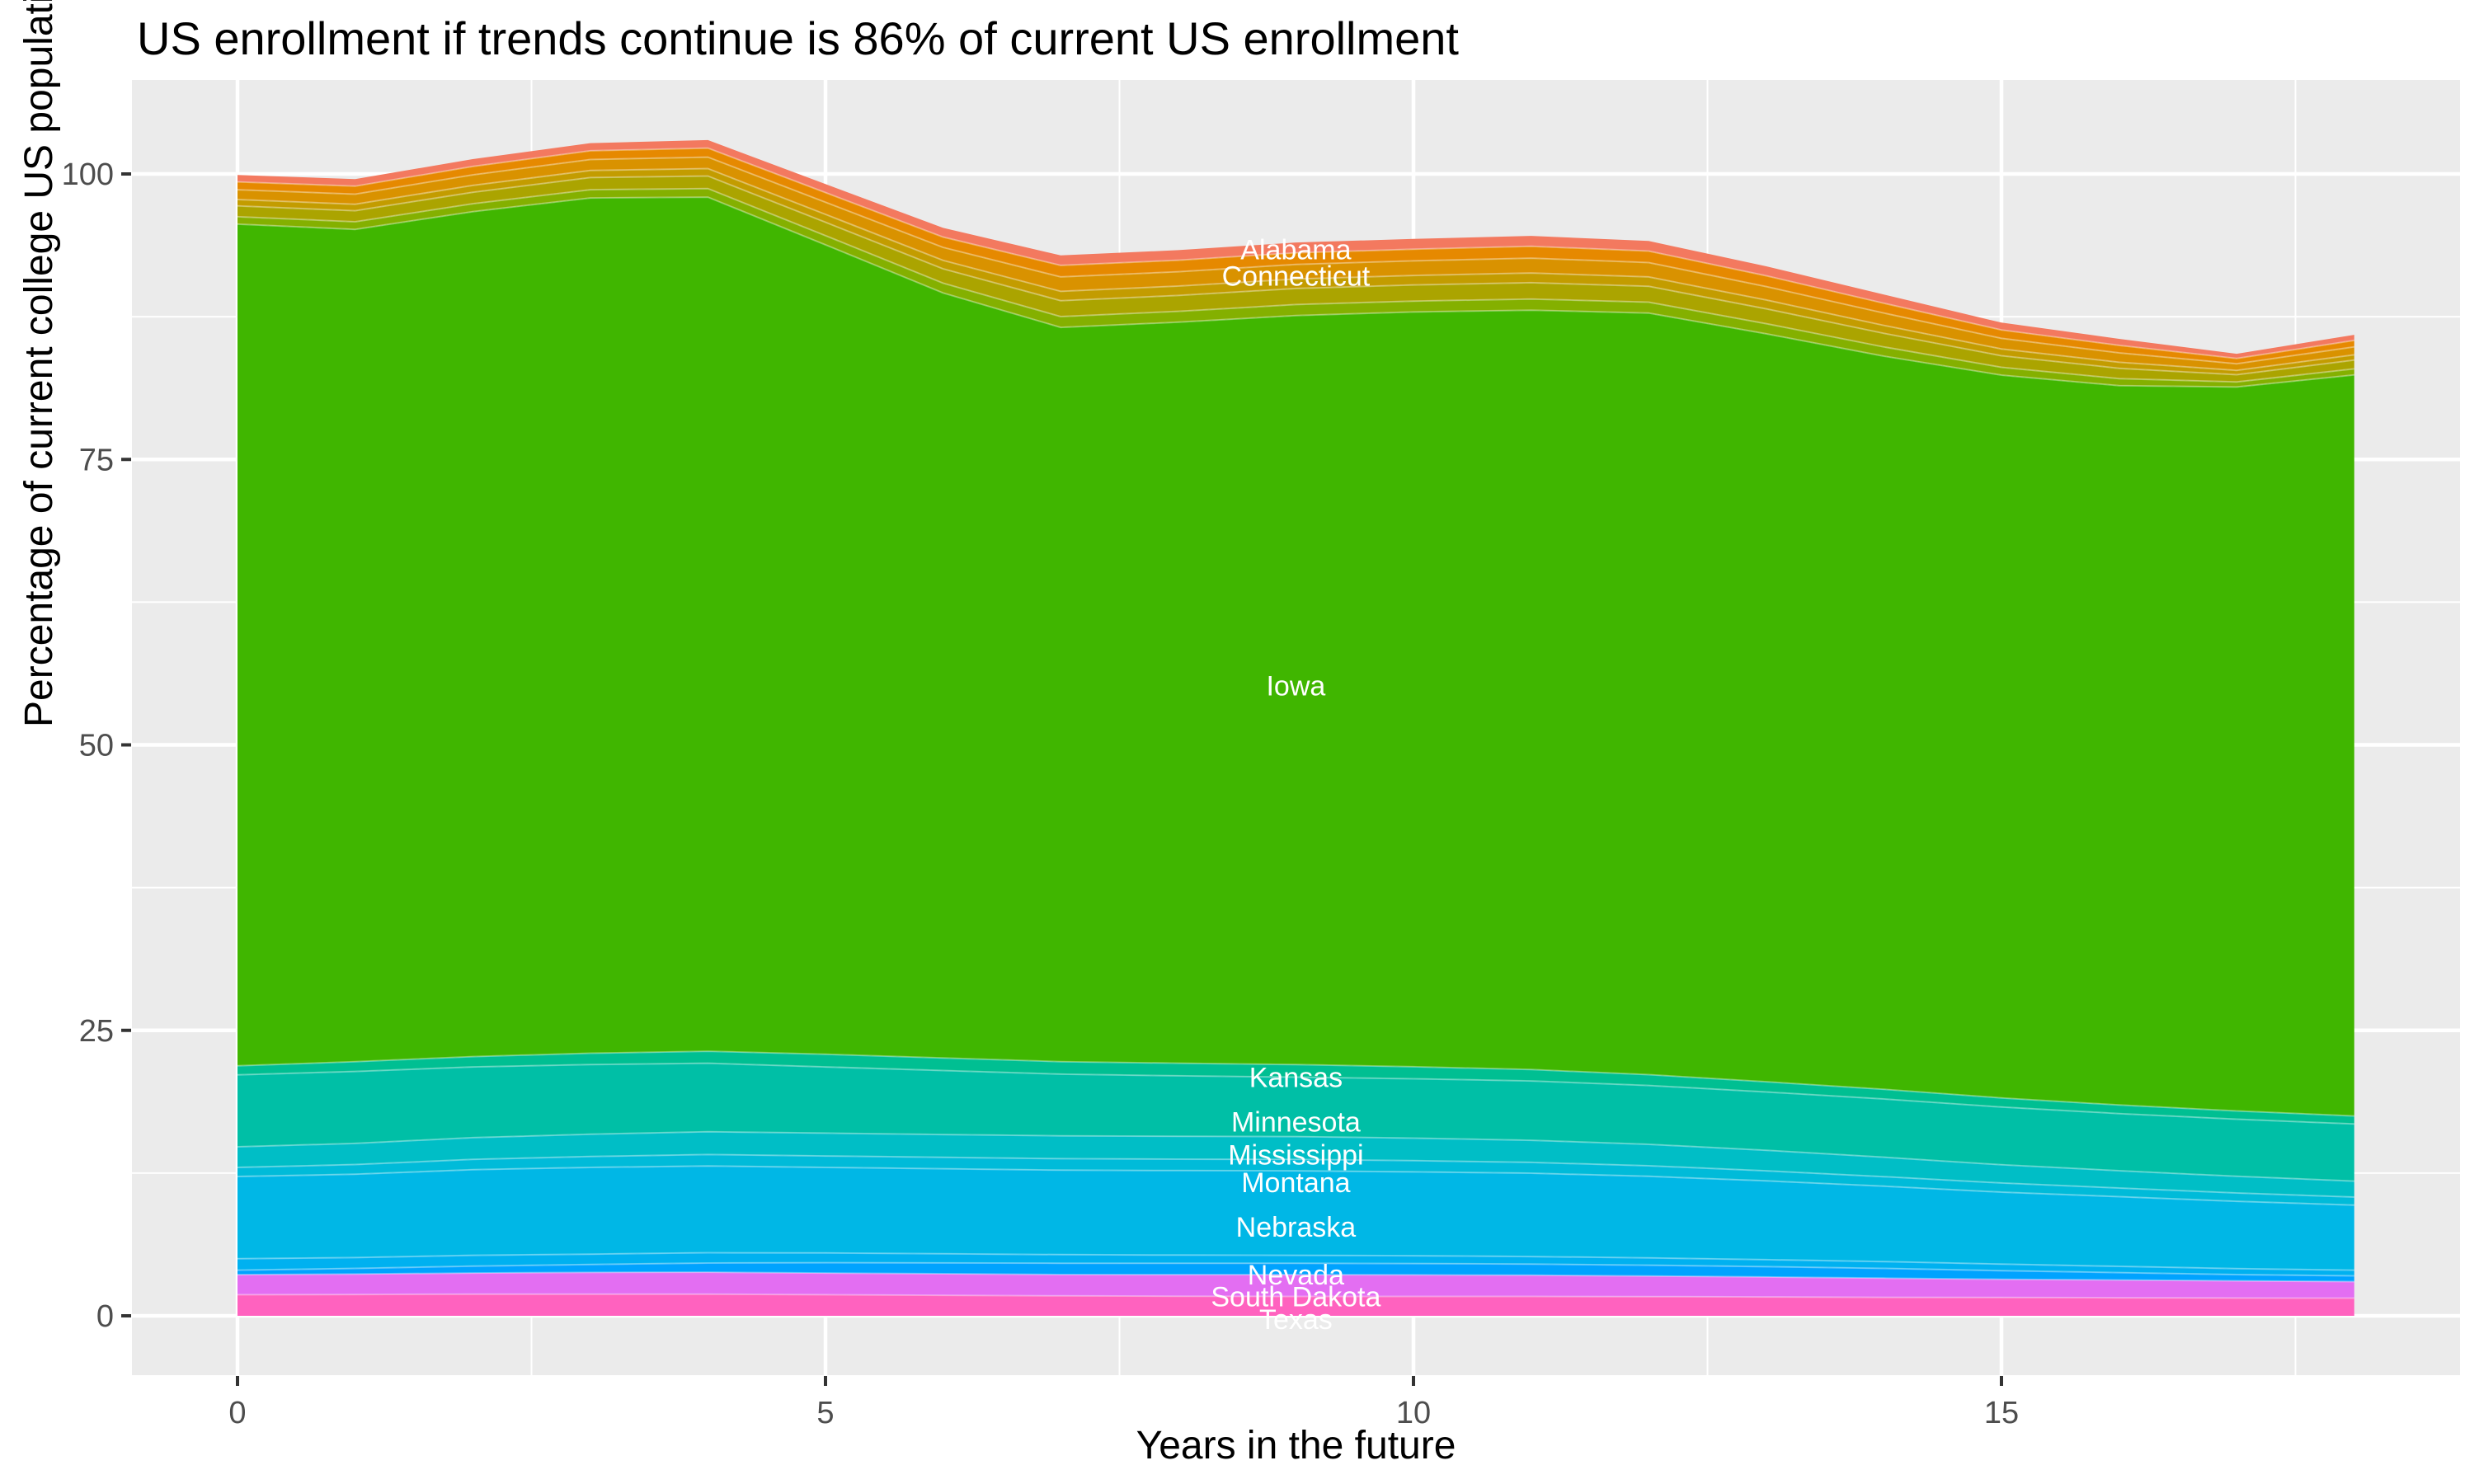 The height and width of the screenshot is (1484, 2474). What do you see at coordinates (96, 1031) in the screenshot?
I see `y-tick-label: 25` at bounding box center [96, 1031].